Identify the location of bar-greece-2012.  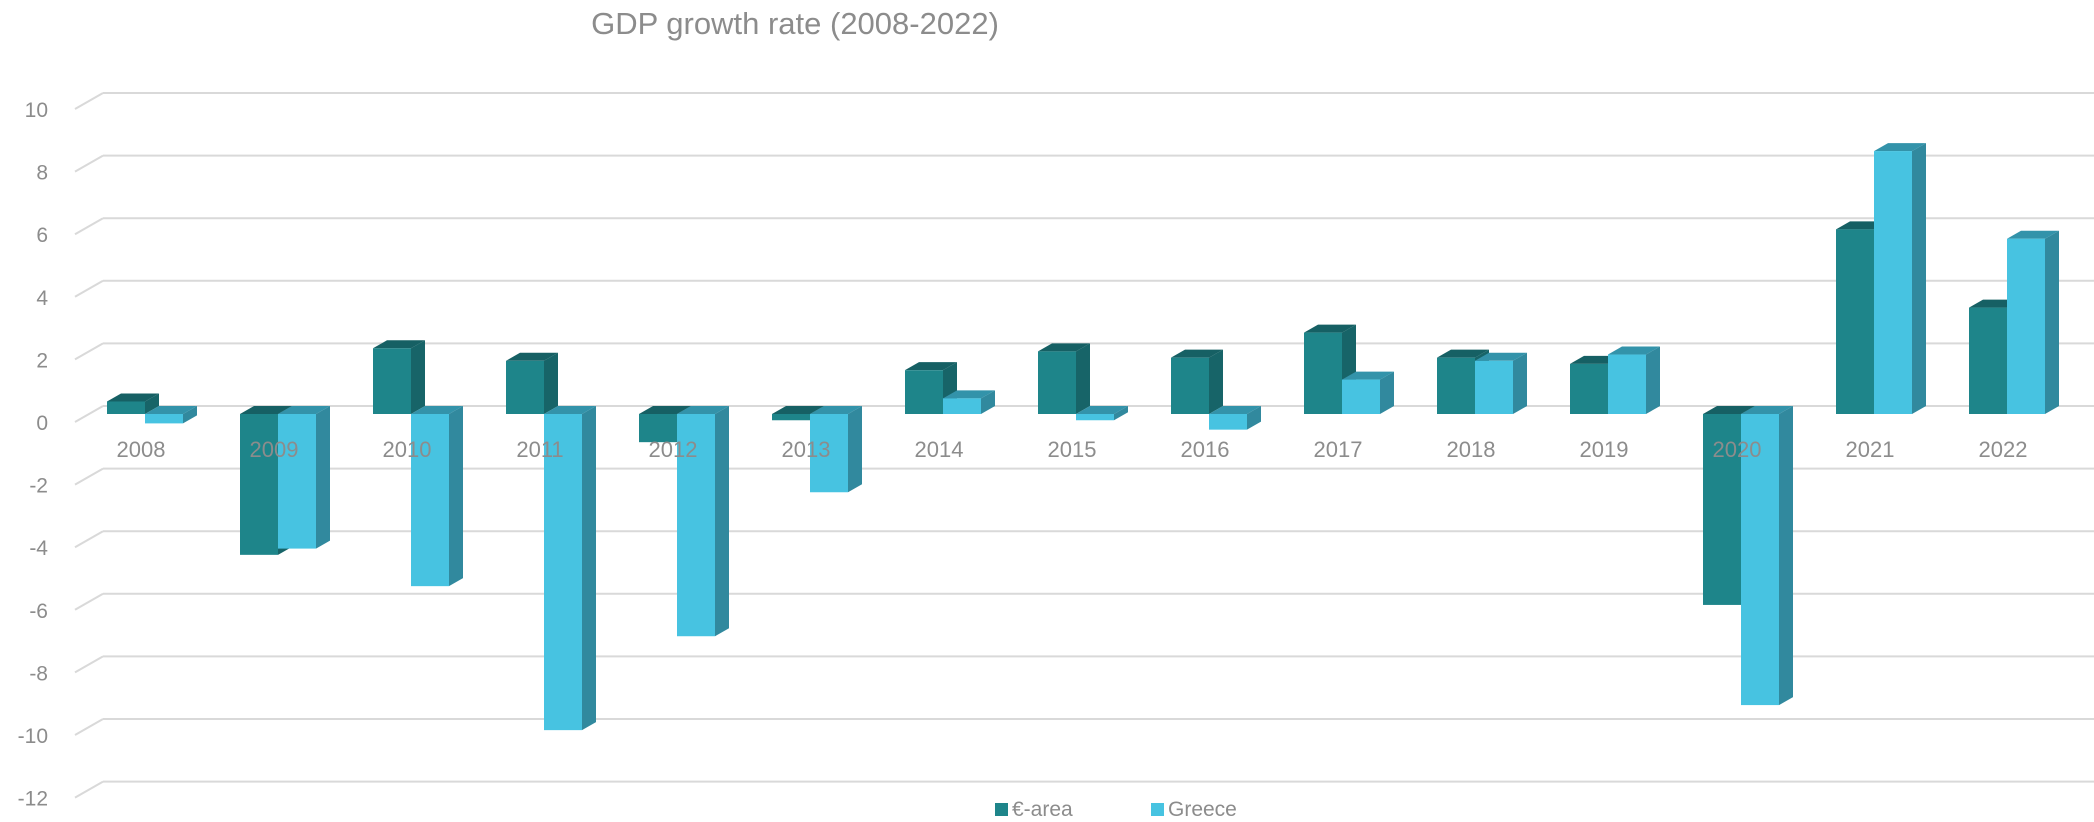
(703, 521).